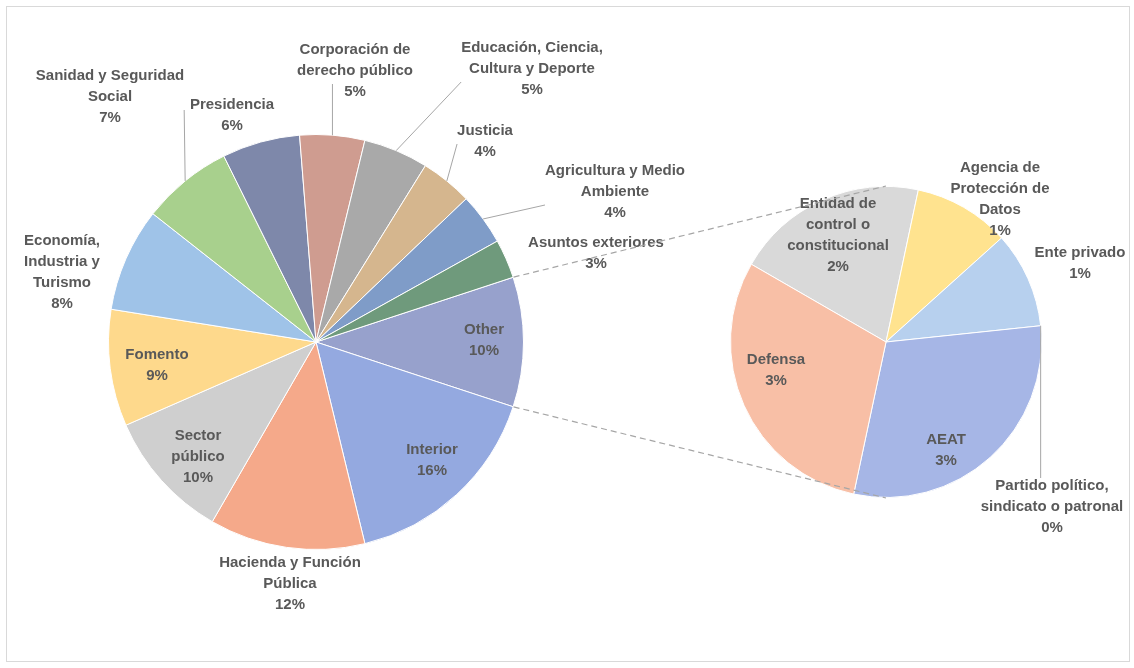 The height and width of the screenshot is (668, 1134). What do you see at coordinates (62, 260) in the screenshot?
I see `slice-label: Economía, Industria y Turismo` at bounding box center [62, 260].